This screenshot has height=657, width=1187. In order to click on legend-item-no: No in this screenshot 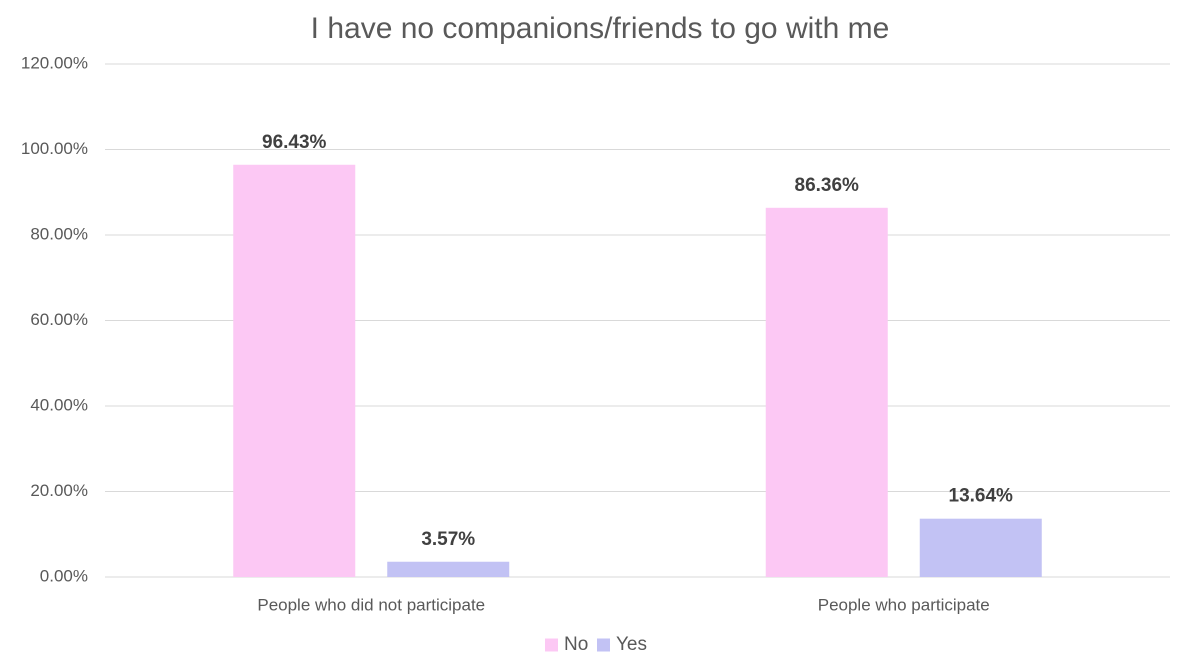, I will do `click(566, 644)`.